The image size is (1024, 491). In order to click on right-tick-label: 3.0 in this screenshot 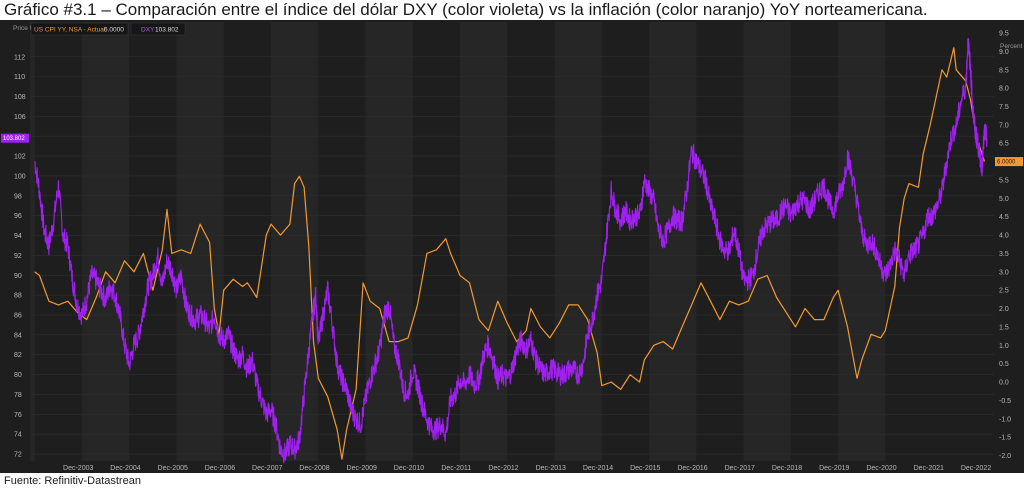, I will do `click(1004, 272)`.